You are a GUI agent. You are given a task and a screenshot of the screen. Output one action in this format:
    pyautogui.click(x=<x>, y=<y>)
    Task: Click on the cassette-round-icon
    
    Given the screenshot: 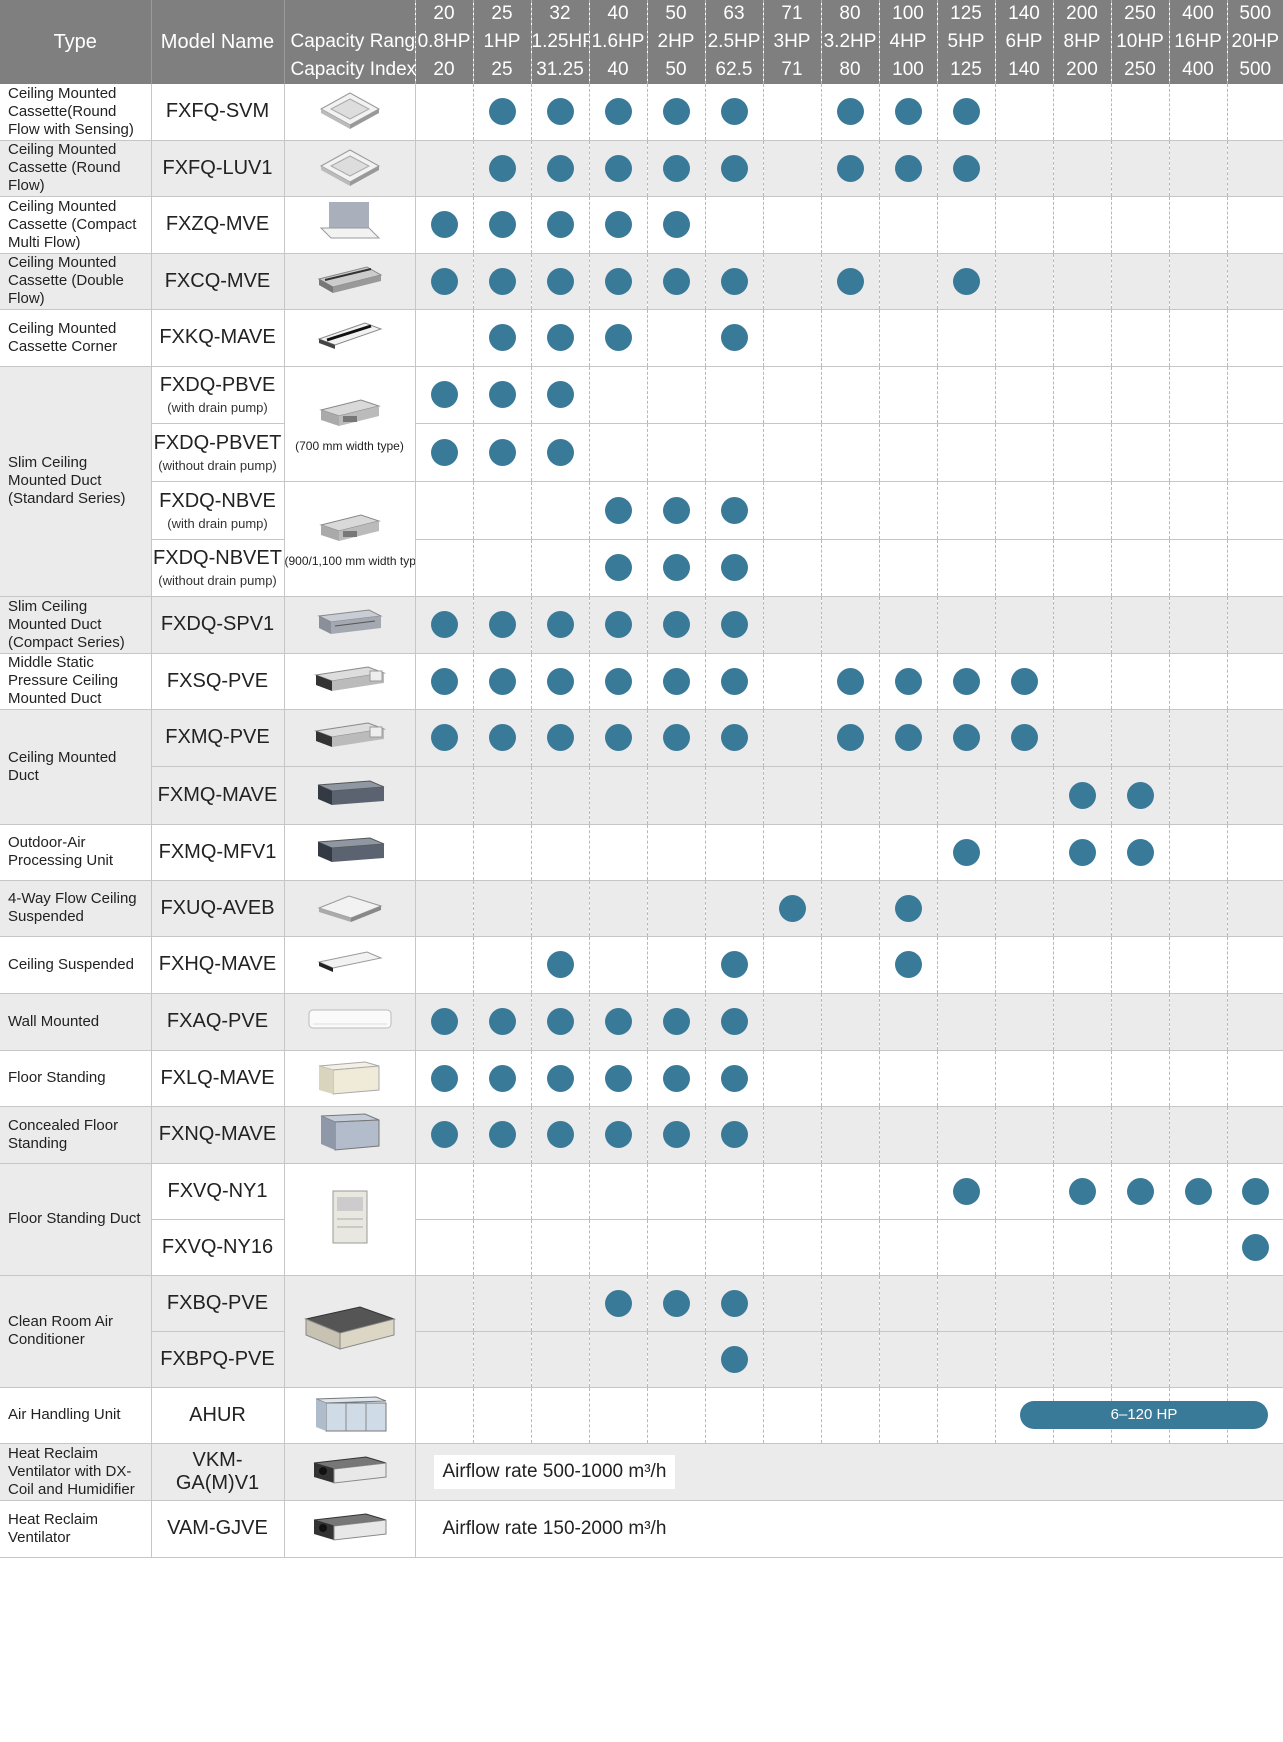 What is the action you would take?
    pyautogui.click(x=350, y=168)
    